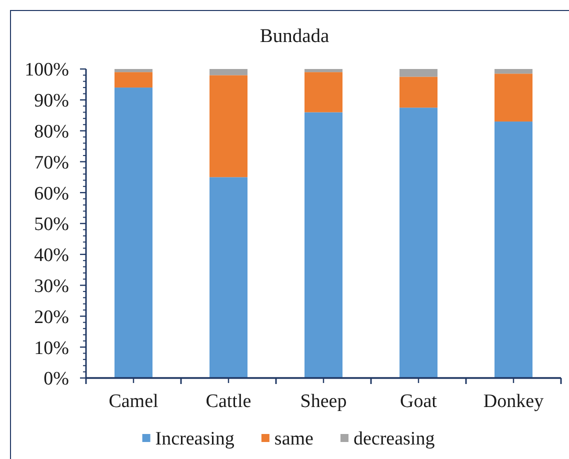 This screenshot has height=459, width=569. What do you see at coordinates (295, 36) in the screenshot?
I see `chart-title: Bundada` at bounding box center [295, 36].